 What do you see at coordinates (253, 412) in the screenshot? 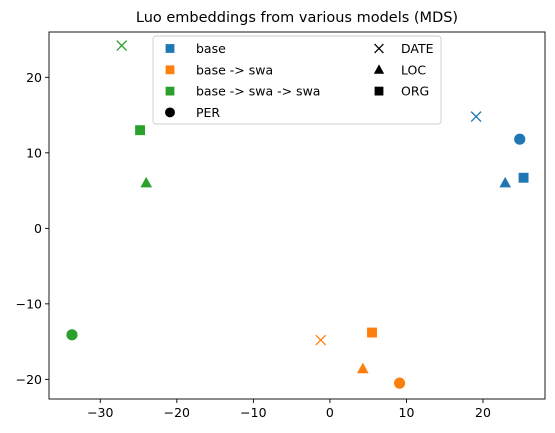
I see `x-tick-label: −10` at bounding box center [253, 412].